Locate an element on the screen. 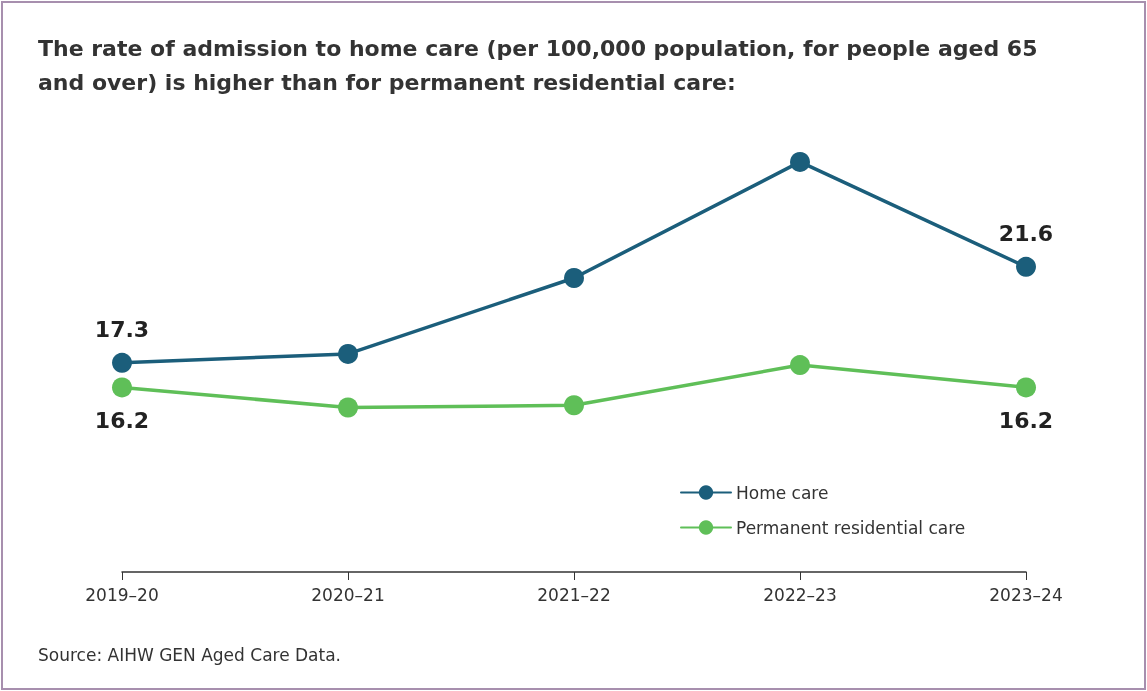 Image resolution: width=1147 pixels, height=691 pixels. legend-label: Home care is located at coordinates (782, 492).